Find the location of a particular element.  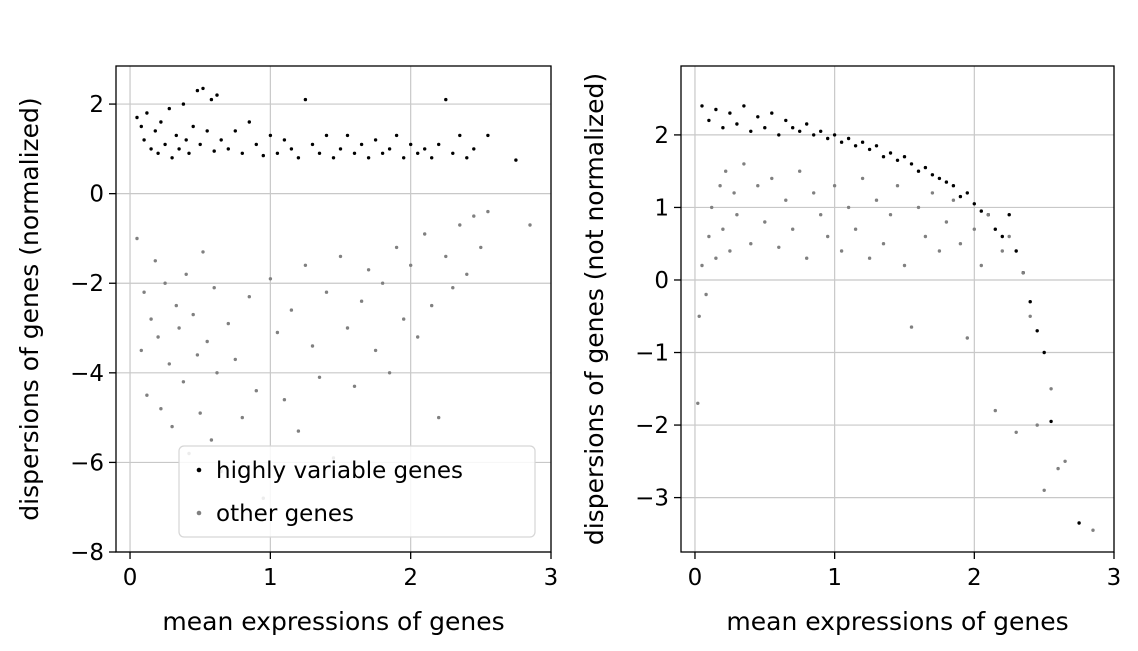

y-tick-label: 1 is located at coordinates (661, 208).